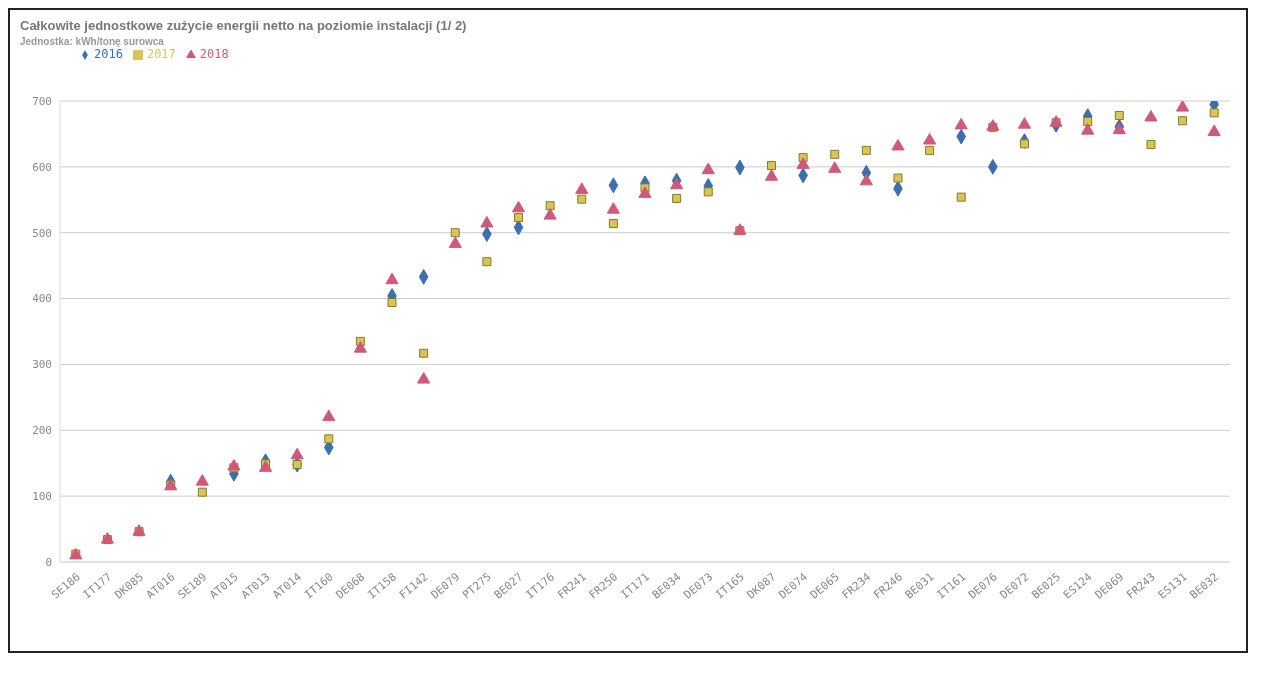 The width and height of the screenshot is (1263, 675). What do you see at coordinates (42, 365) in the screenshot?
I see `y-tick-label: 300` at bounding box center [42, 365].